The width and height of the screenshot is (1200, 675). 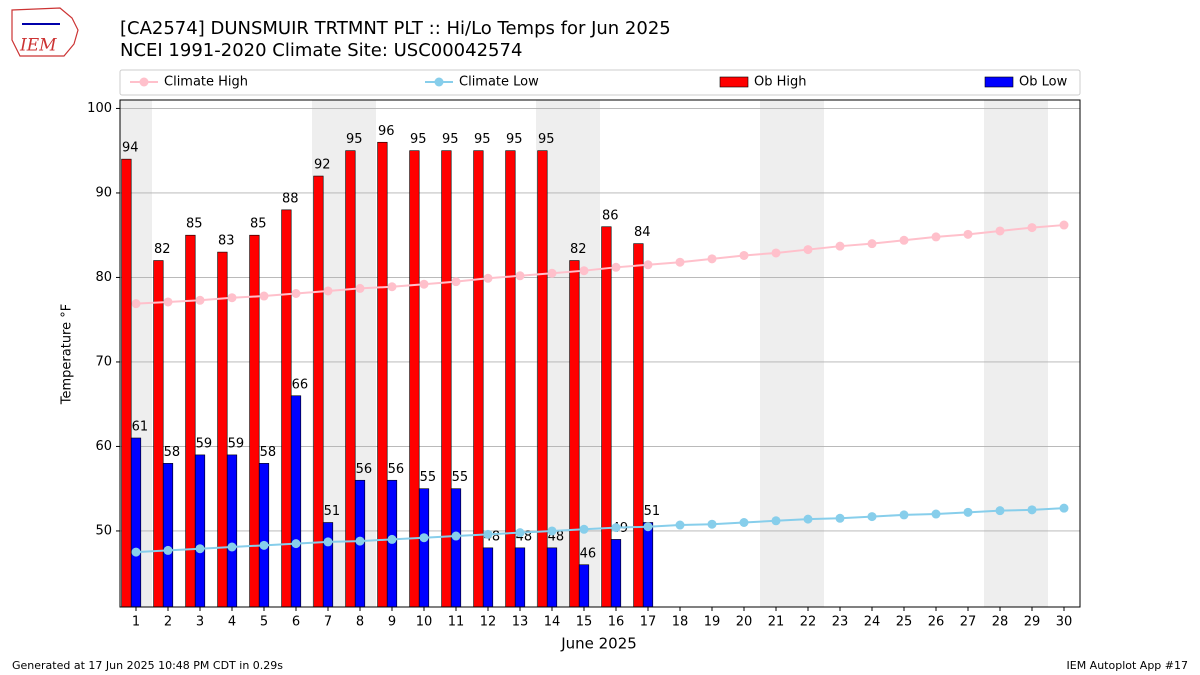 I want to click on y-tick-label: 80, so click(x=103, y=277).